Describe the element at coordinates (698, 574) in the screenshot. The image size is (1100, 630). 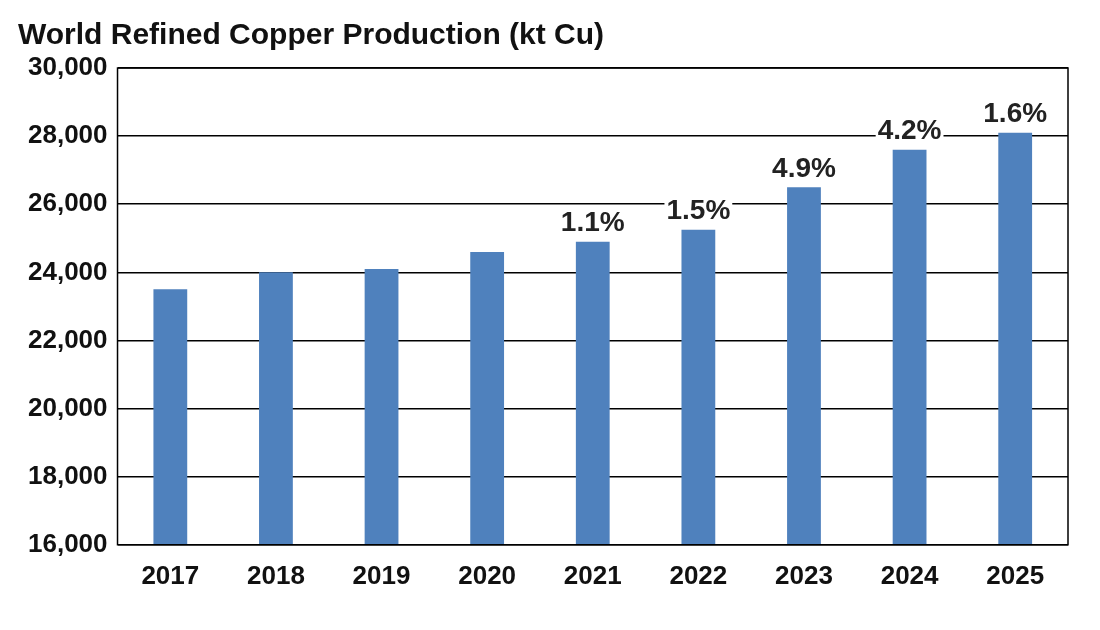
I see `x-tick-label: 2022` at that location.